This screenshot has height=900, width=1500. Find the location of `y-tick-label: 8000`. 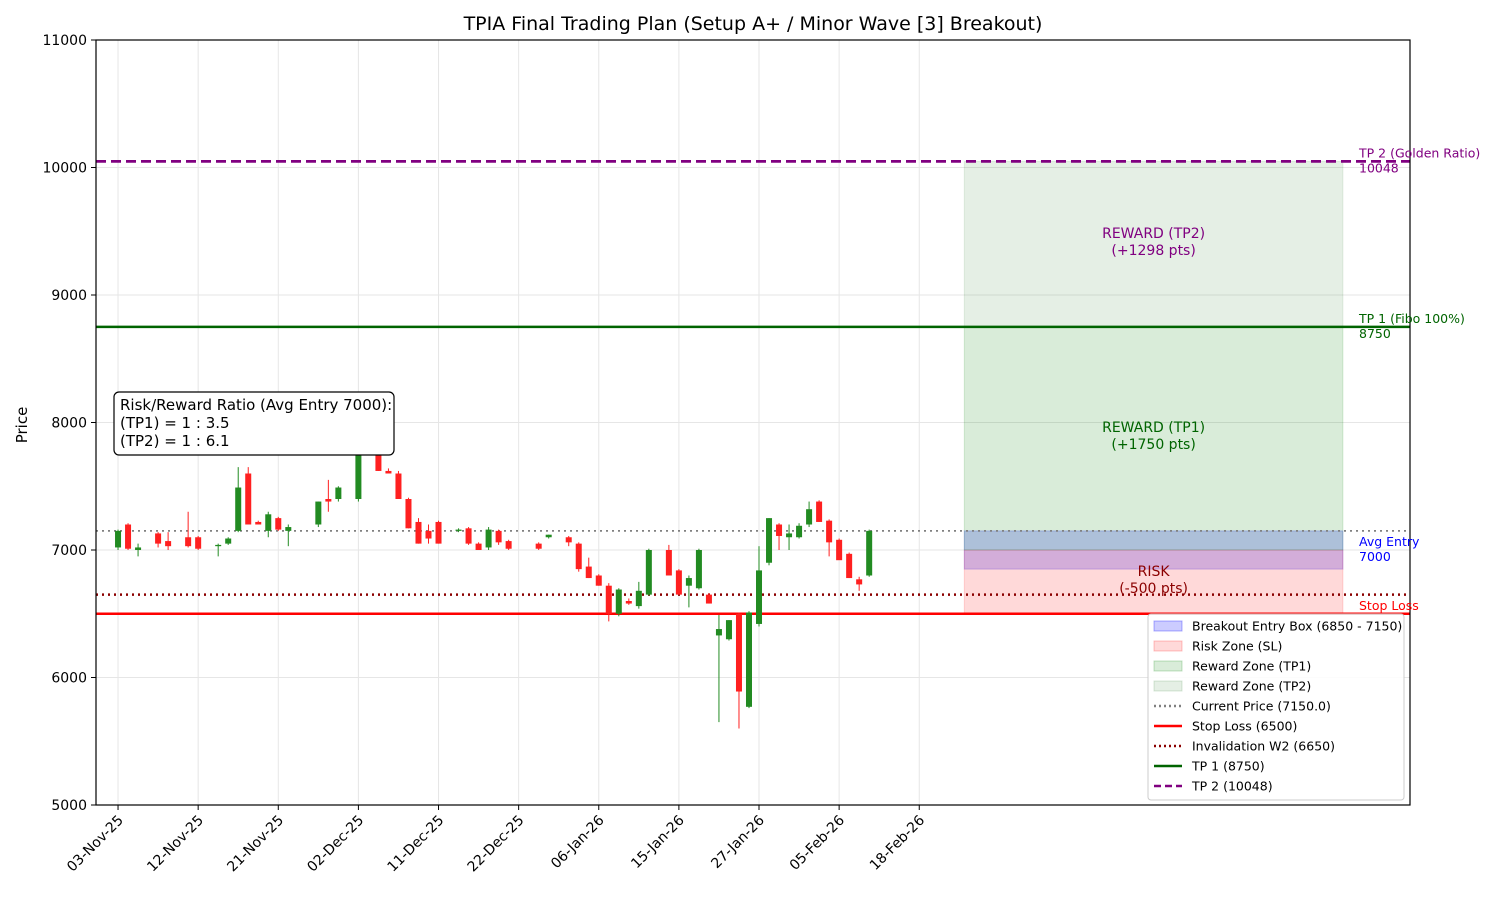

y-tick-label: 8000 is located at coordinates (69, 424).